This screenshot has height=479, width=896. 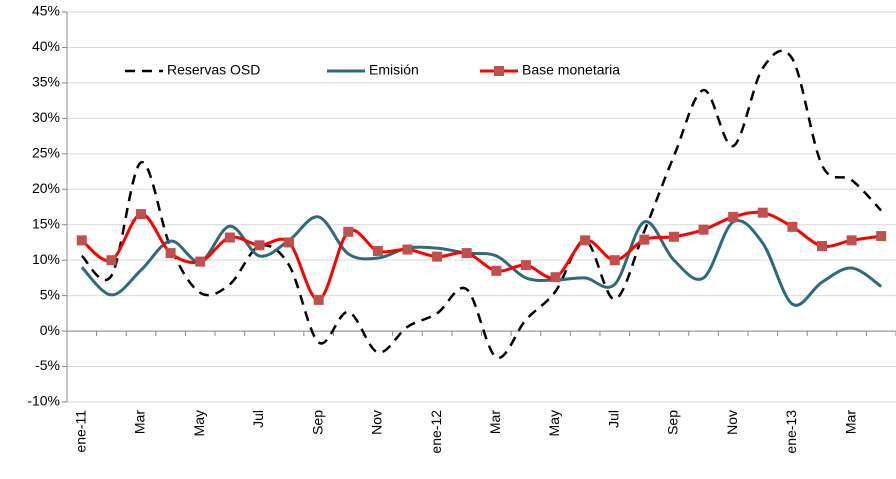 What do you see at coordinates (43, 401) in the screenshot?
I see `y-tick-label: -10%` at bounding box center [43, 401].